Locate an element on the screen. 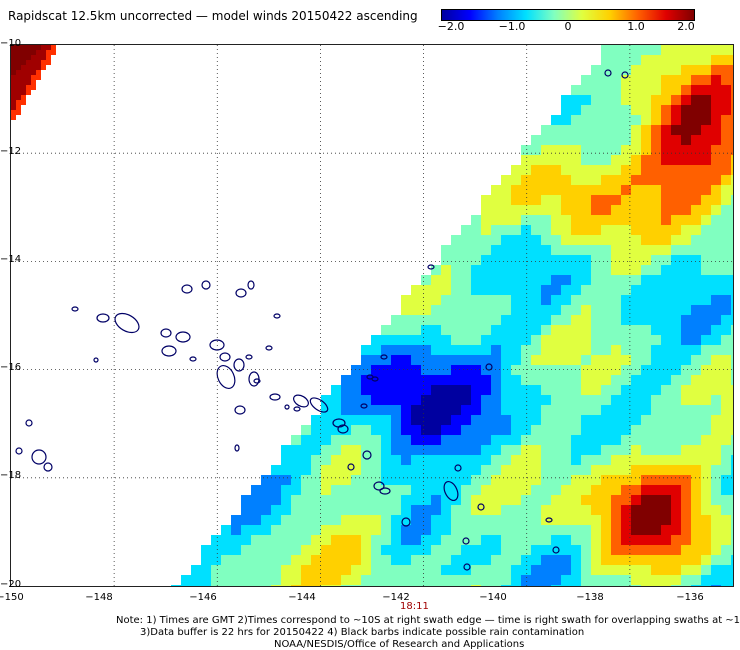  lon-label: −136 is located at coordinates (690, 597).